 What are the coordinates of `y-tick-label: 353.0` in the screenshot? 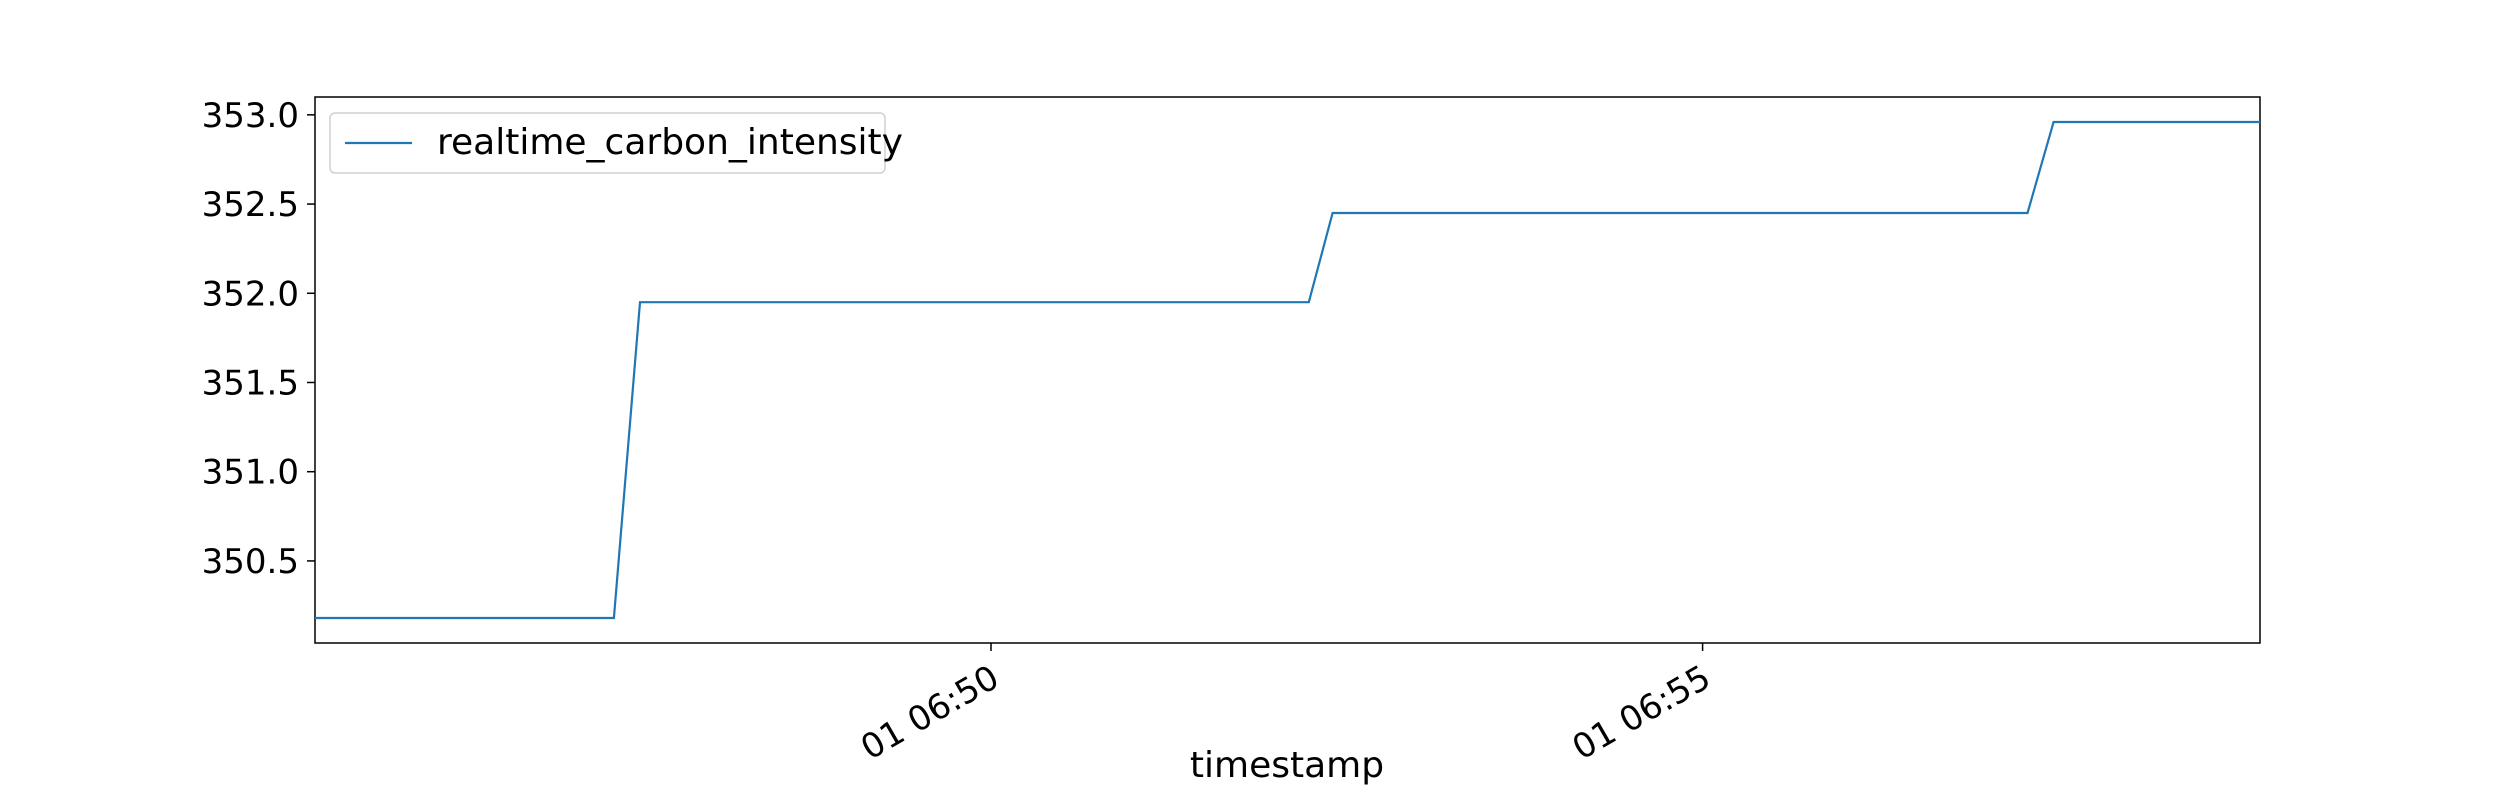 It's located at (250, 116).